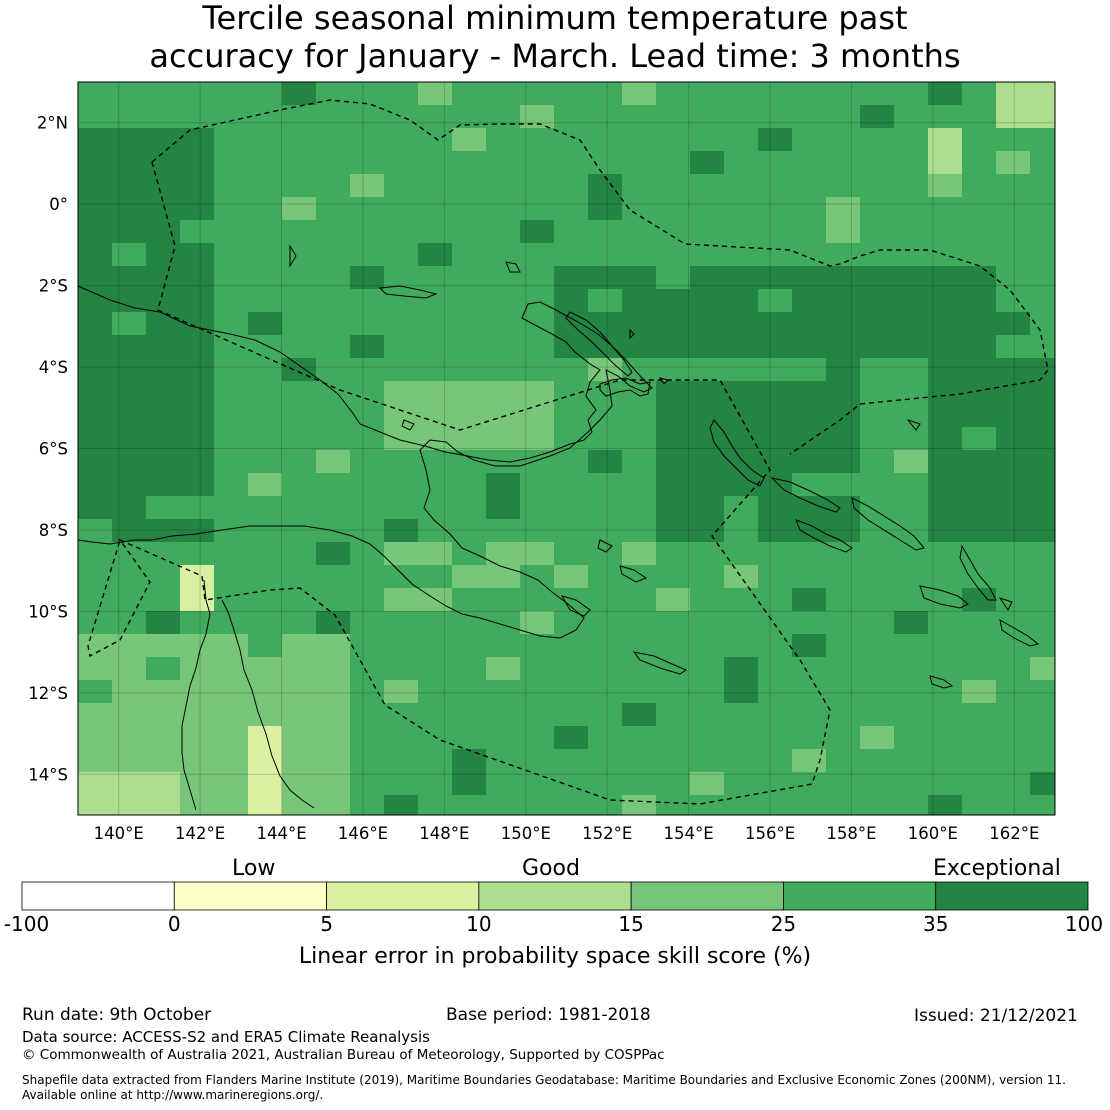  What do you see at coordinates (254, 868) in the screenshot?
I see `colorbar-label-low: Low` at bounding box center [254, 868].